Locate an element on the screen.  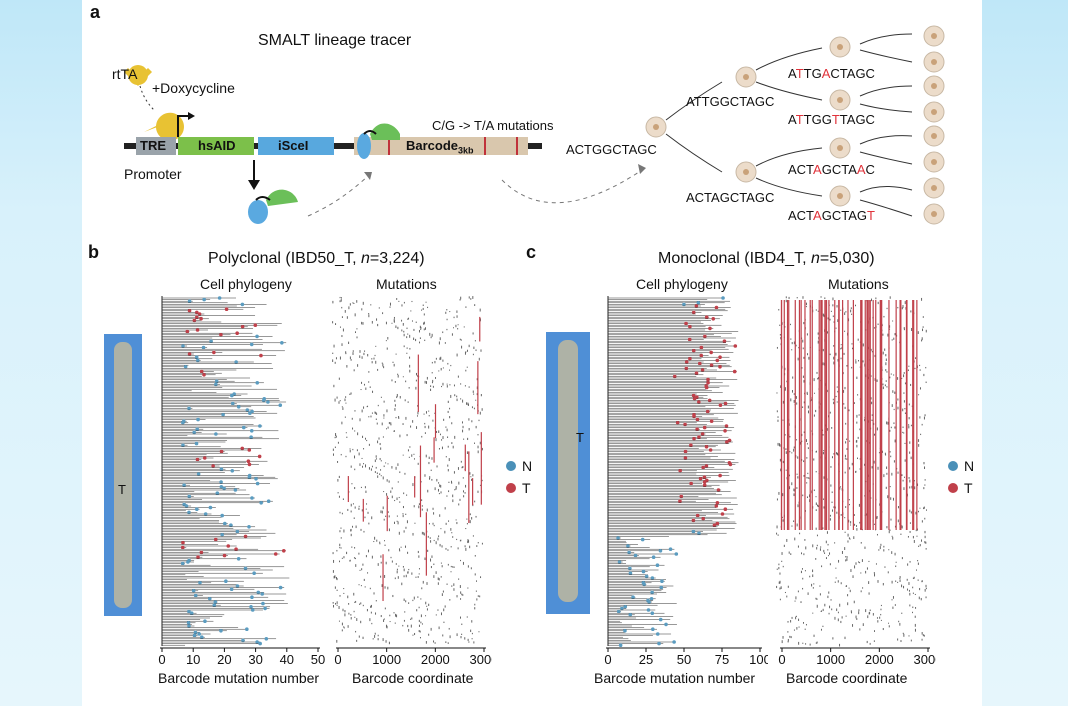
panel-c-phylogeny-label: Cell phylogeny is located at coordinates (682, 284).